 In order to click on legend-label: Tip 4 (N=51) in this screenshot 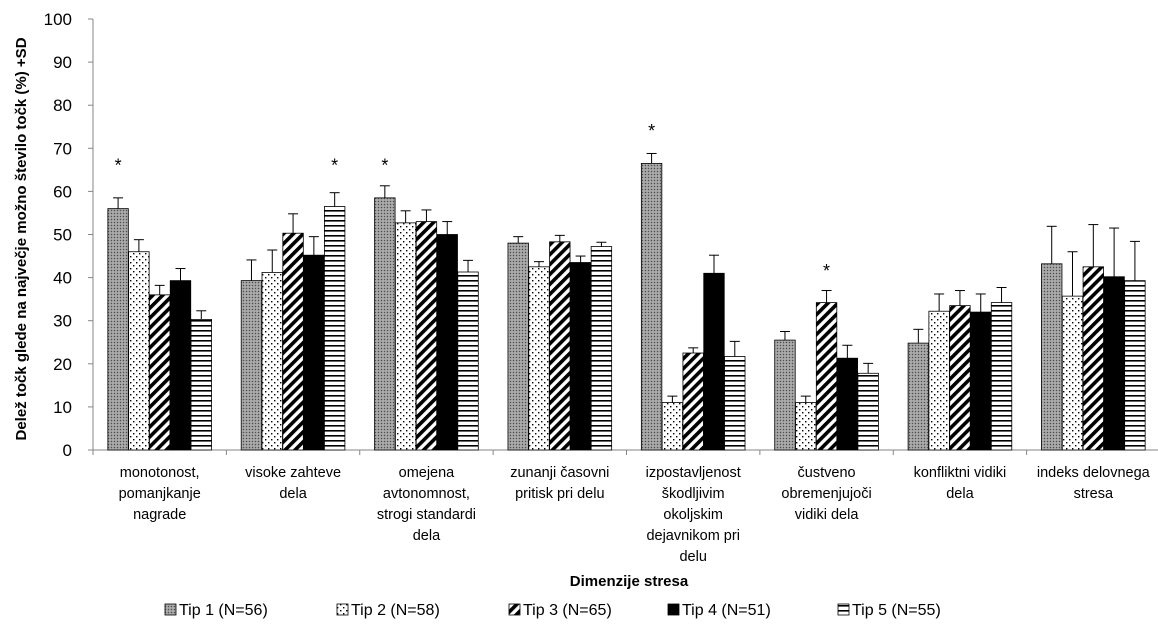, I will do `click(726, 610)`.